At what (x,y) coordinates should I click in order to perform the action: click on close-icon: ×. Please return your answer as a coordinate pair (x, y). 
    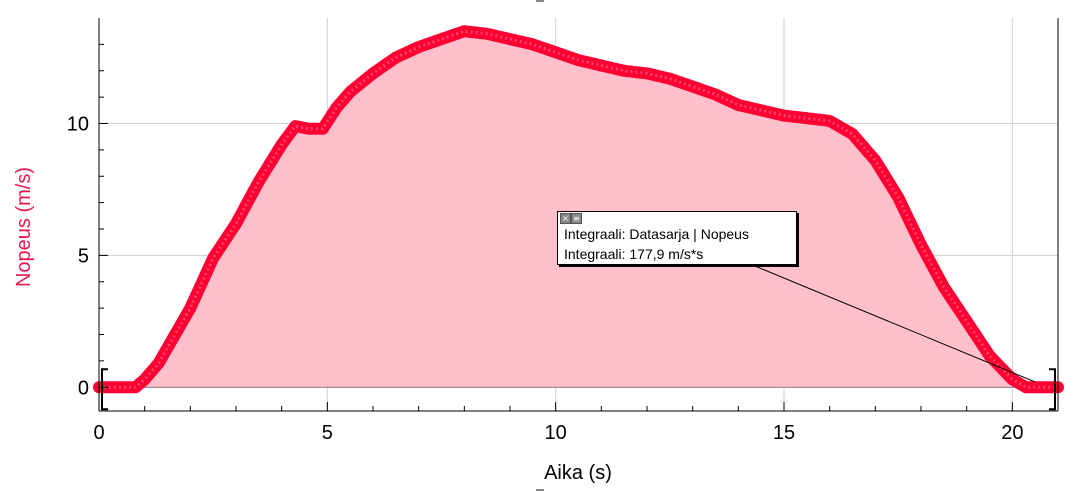
    Looking at the image, I should click on (565, 218).